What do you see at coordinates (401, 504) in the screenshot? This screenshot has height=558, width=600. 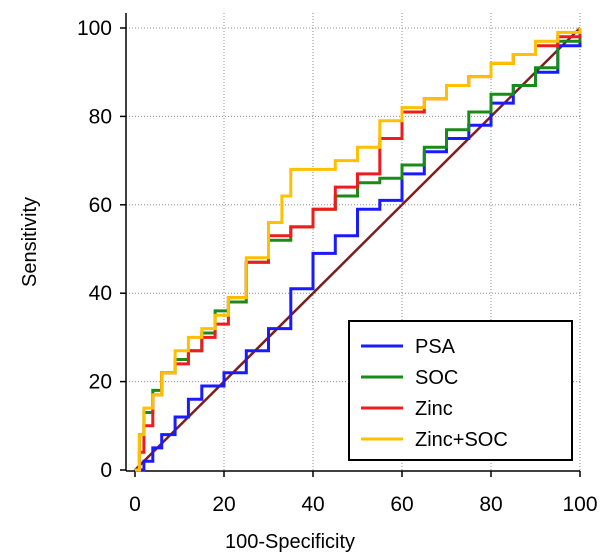 I see `x-tick-label: 60` at bounding box center [401, 504].